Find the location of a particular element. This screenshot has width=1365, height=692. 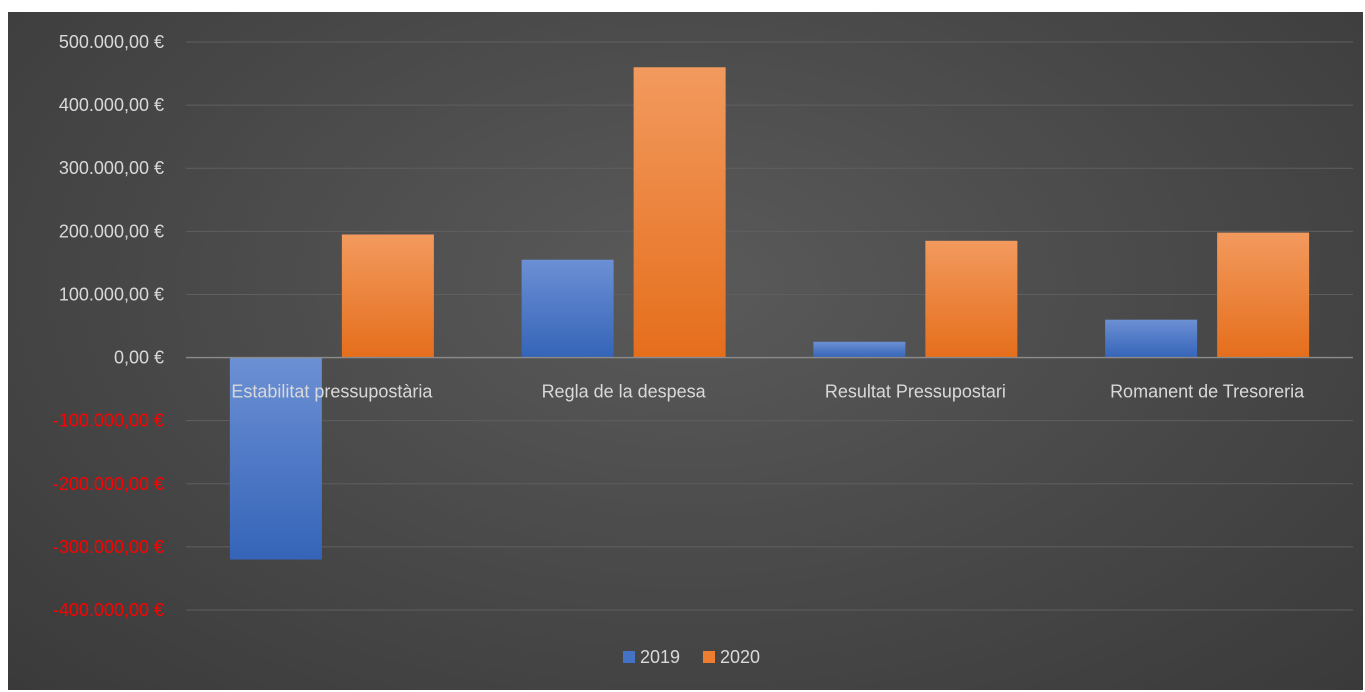

category-label: Romanent de Tresoreria is located at coordinates (1207, 392).